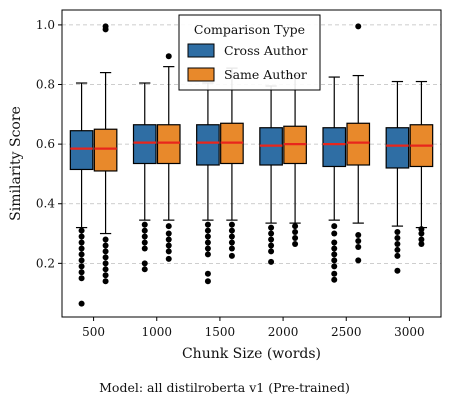  Describe the element at coordinates (156, 332) in the screenshot. I see `x-tick-label: 1000` at that location.